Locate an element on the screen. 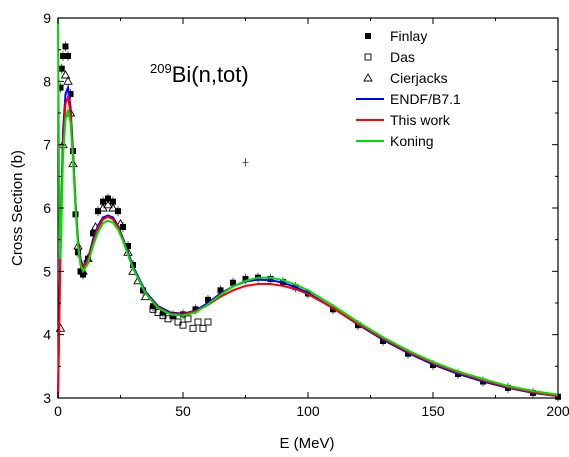 This screenshot has height=457, width=569. y-tick-label: 7 is located at coordinates (47, 145).